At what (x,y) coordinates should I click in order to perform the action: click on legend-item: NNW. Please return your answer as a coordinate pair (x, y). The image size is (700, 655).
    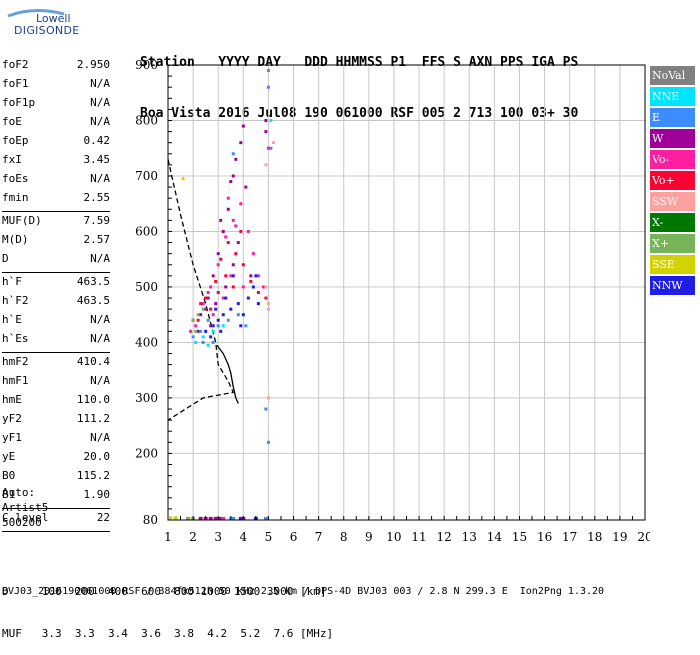
    Looking at the image, I should click on (672, 285).